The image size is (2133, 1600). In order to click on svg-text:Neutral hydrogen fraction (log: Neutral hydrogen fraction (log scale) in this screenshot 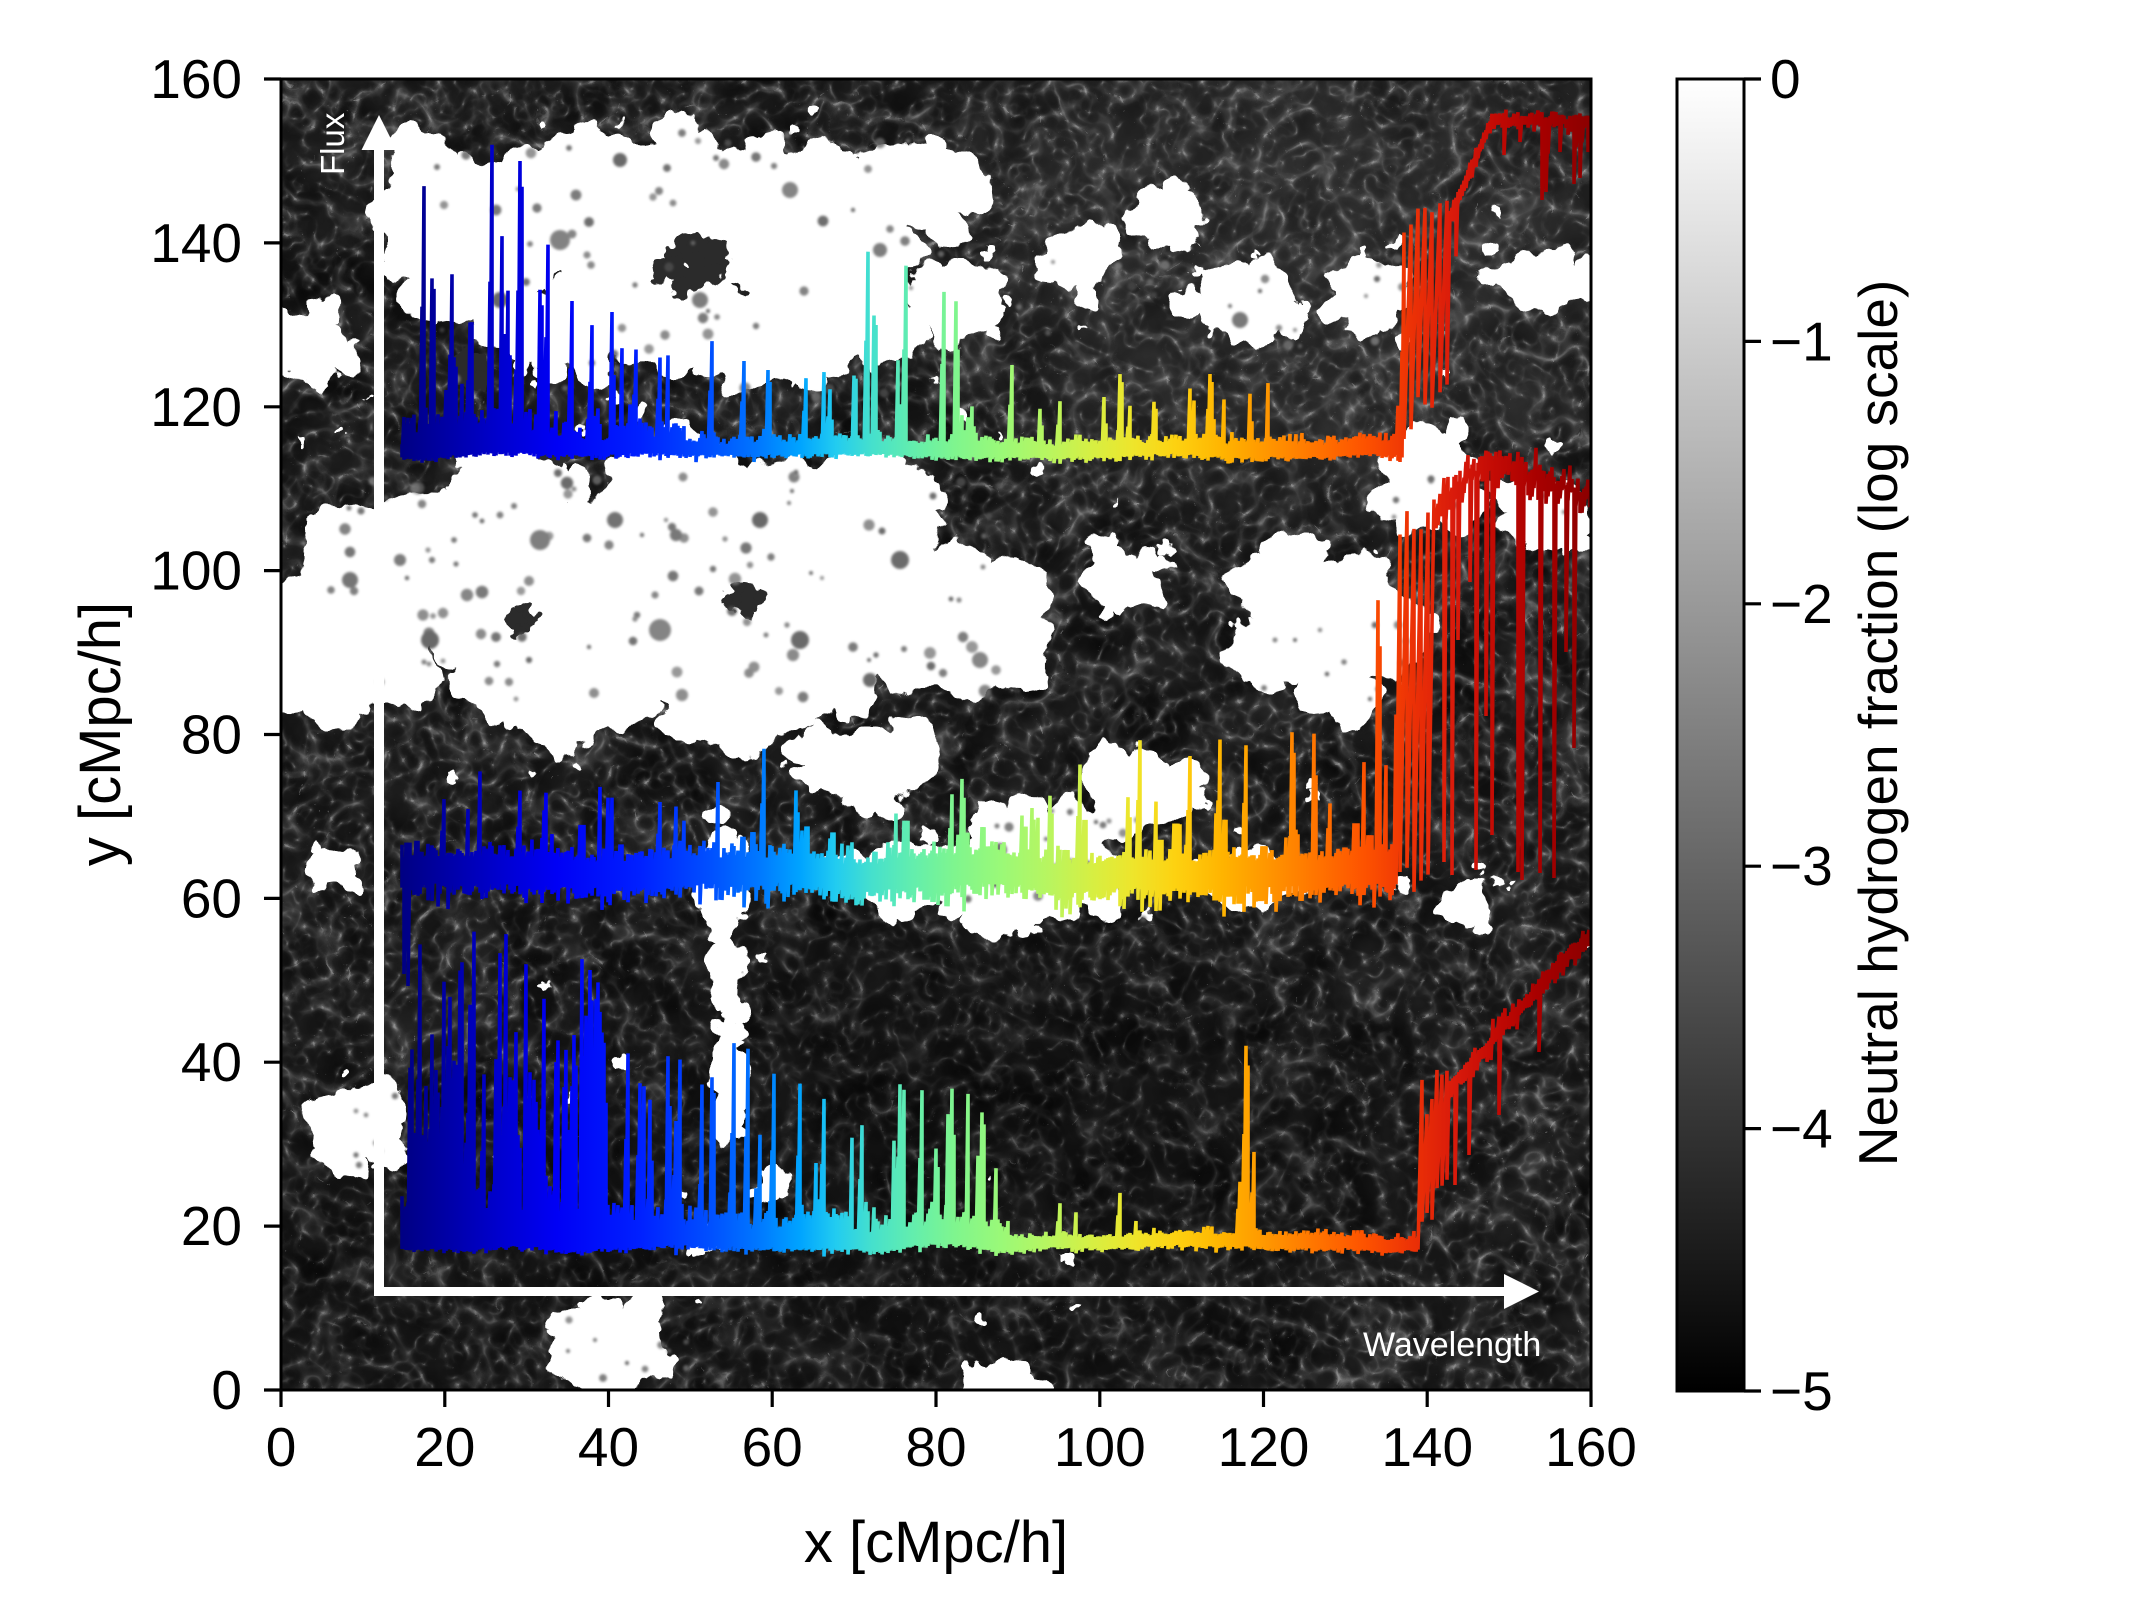, I will do `click(1878, 723)`.